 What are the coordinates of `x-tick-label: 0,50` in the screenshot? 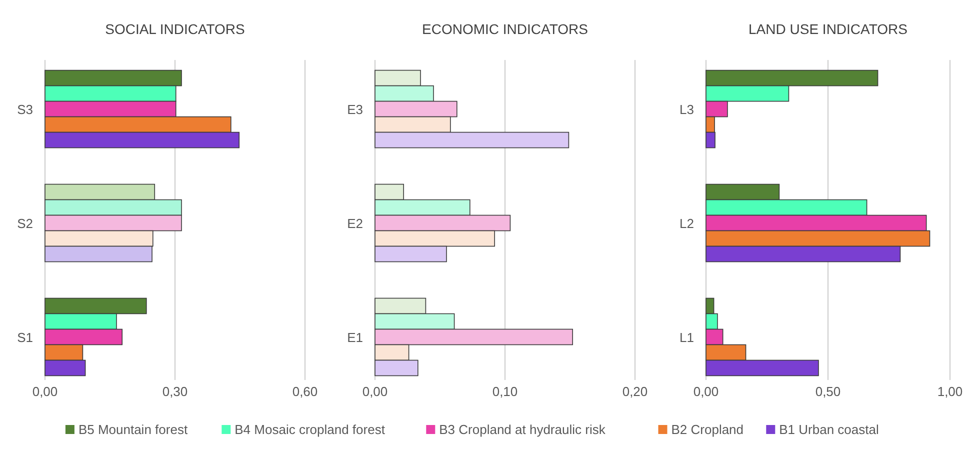 It's located at (828, 391).